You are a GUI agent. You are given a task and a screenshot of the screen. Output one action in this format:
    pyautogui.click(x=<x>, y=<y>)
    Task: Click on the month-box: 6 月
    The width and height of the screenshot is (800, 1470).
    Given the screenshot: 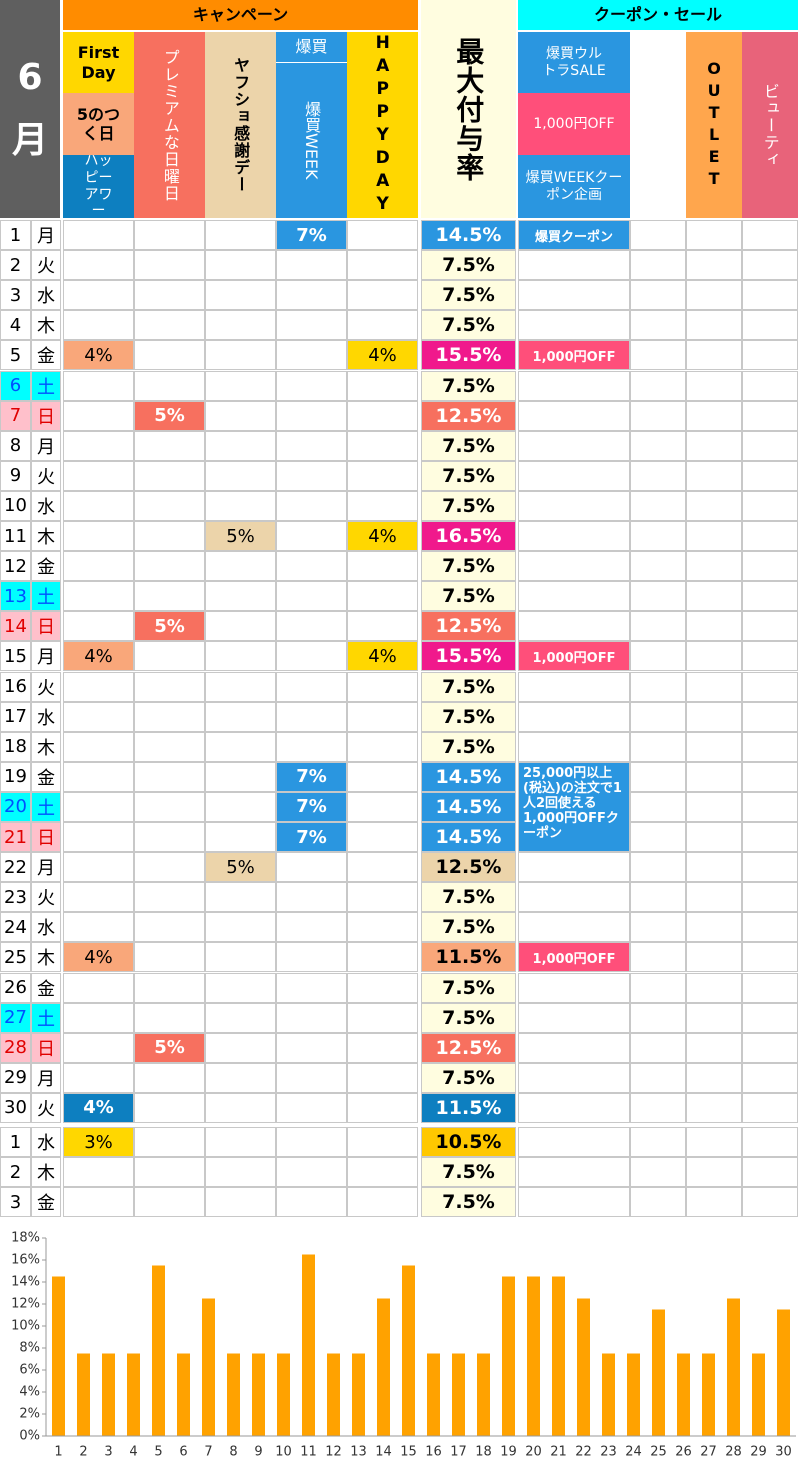 What is the action you would take?
    pyautogui.click(x=30, y=109)
    